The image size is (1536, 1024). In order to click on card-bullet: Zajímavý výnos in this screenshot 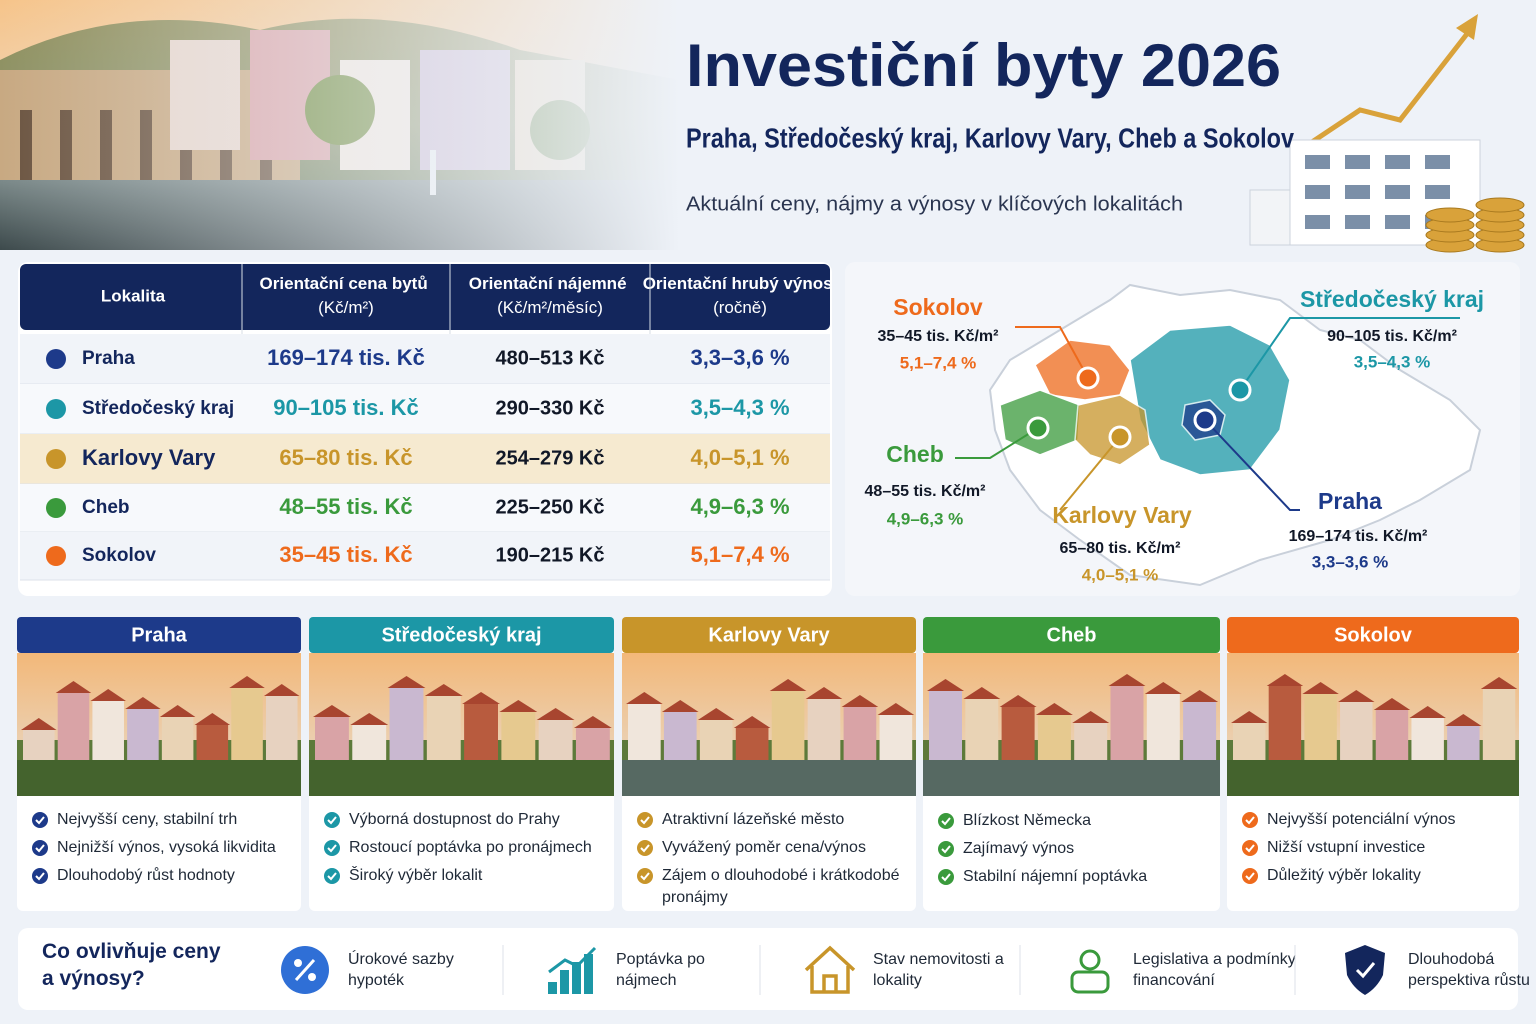, I will do `click(1018, 848)`.